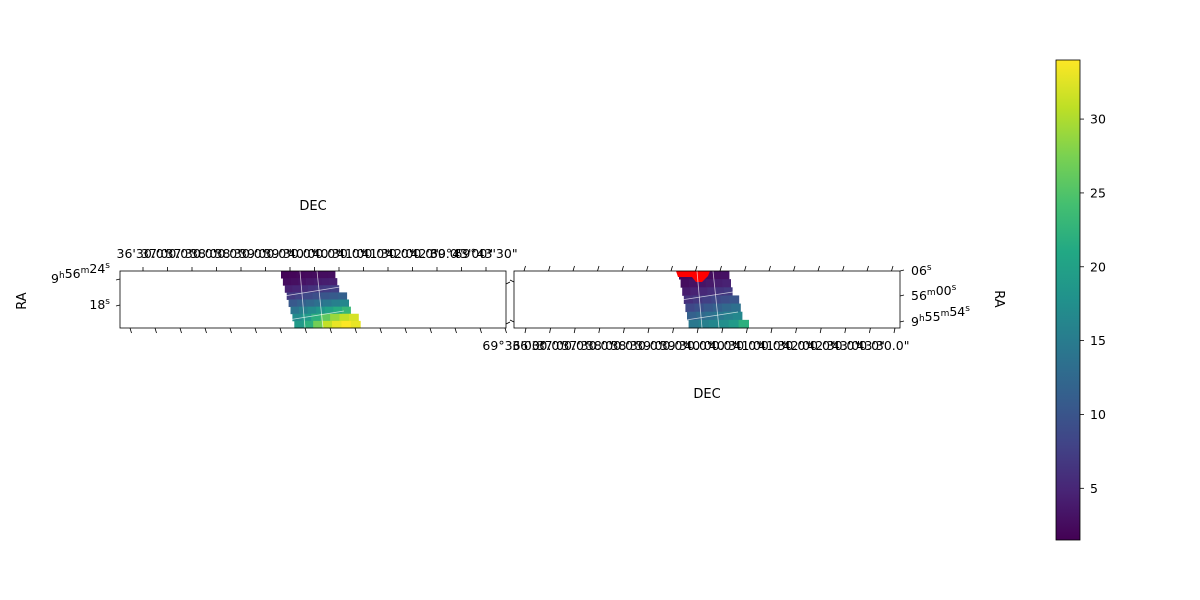 The height and width of the screenshot is (600, 1200). What do you see at coordinates (1098, 192) in the screenshot?
I see `colorbar-tick-label: 25` at bounding box center [1098, 192].